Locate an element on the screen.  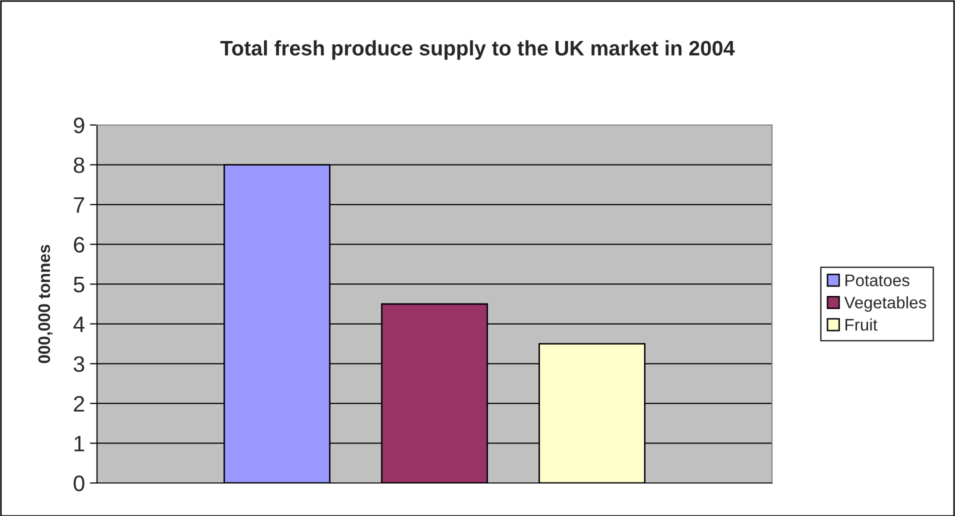
chart-title: Total fresh produce supply to the UK market in 2004 is located at coordinates (477, 50).